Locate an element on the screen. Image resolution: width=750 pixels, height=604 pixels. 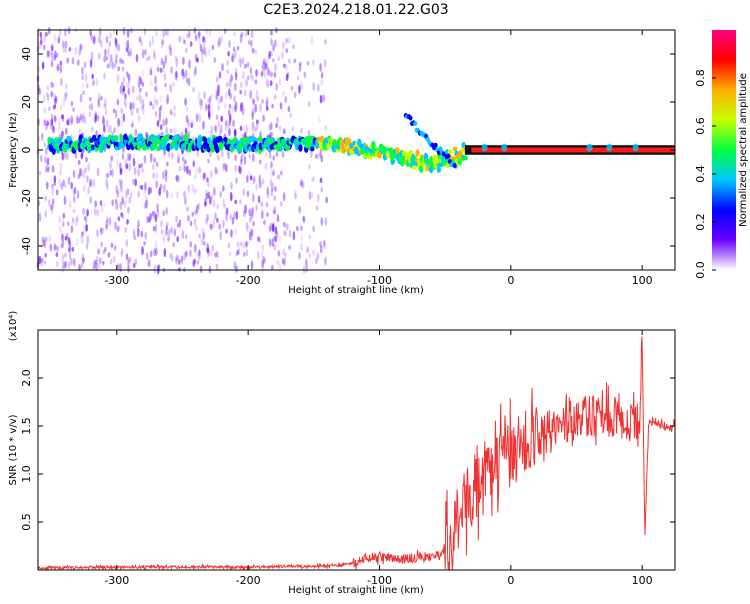
y-tick-label: 40 is located at coordinates (26, 54).